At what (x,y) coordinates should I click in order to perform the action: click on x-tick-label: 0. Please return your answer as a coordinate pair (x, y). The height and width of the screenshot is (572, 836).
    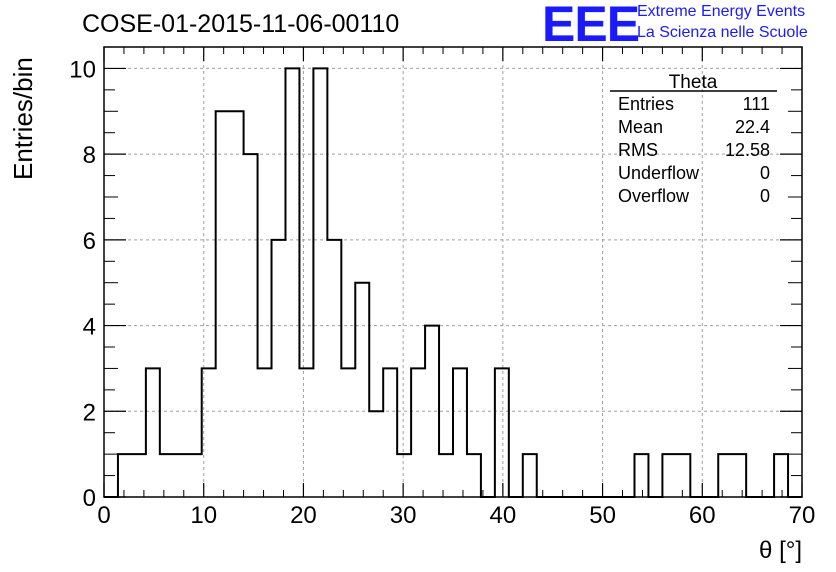
    Looking at the image, I should click on (103, 515).